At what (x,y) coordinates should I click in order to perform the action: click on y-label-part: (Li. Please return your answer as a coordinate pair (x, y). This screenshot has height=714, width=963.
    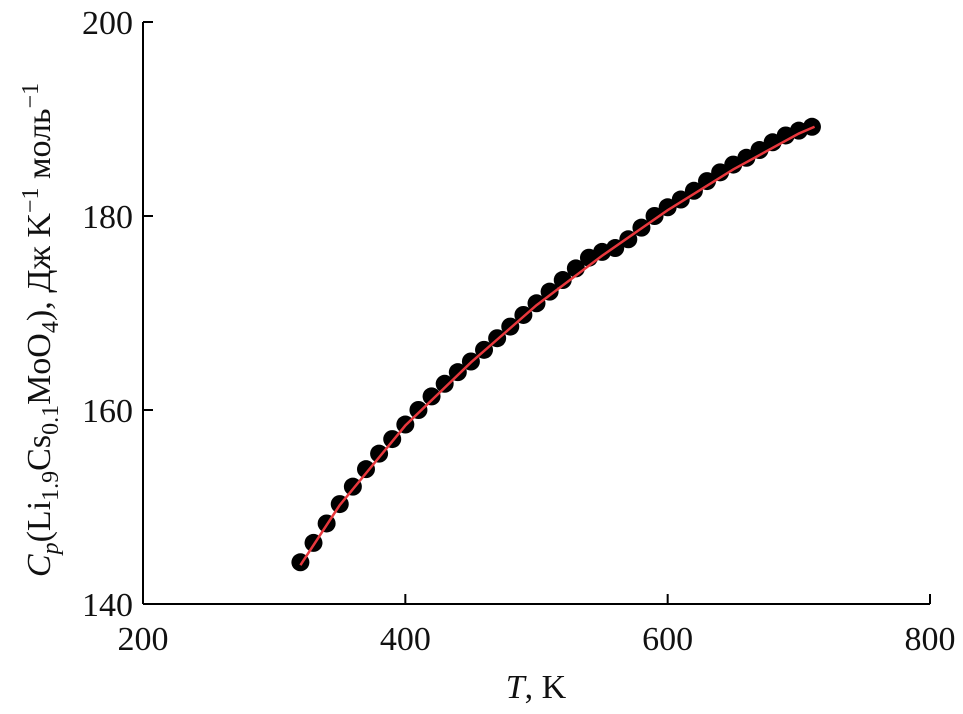
    Looking at the image, I should click on (39, 522).